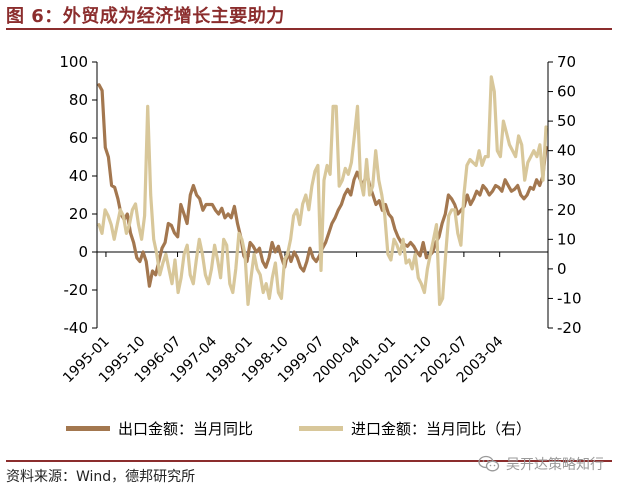 The width and height of the screenshot is (618, 495). I want to click on left-tick-label: 40, so click(78, 176).